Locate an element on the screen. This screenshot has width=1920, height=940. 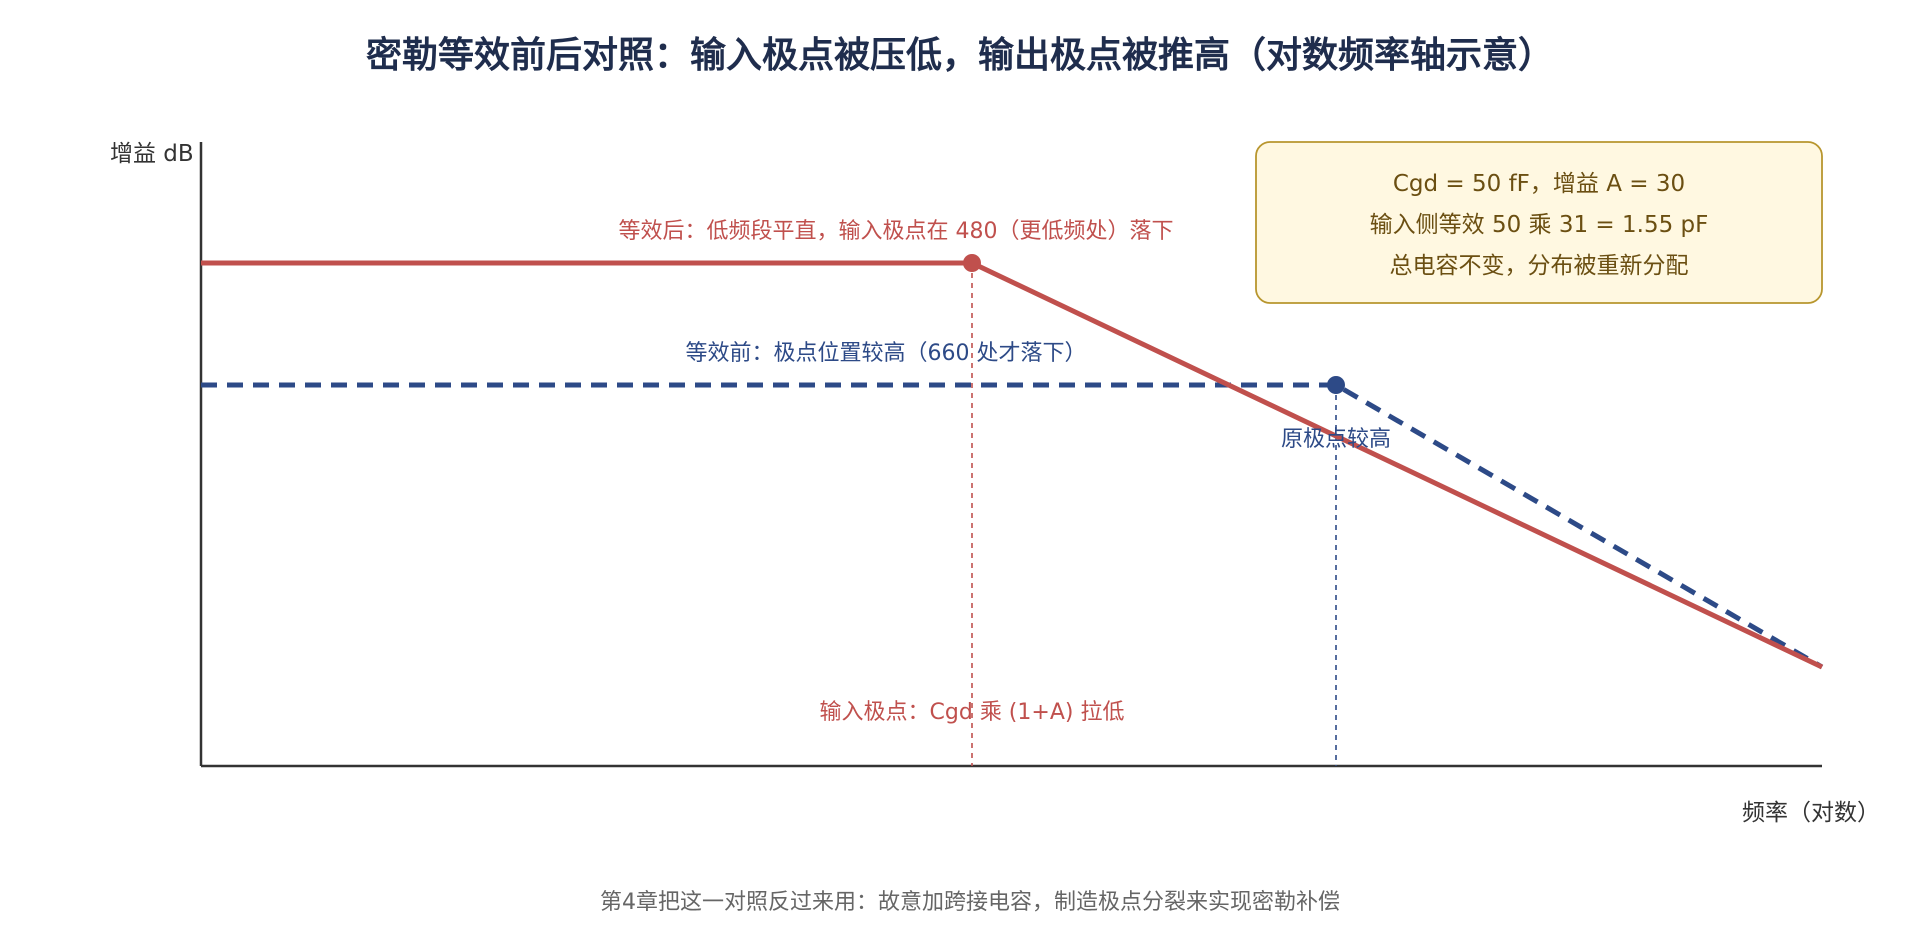
y-axis-label: 增益 dB is located at coordinates (152, 154).